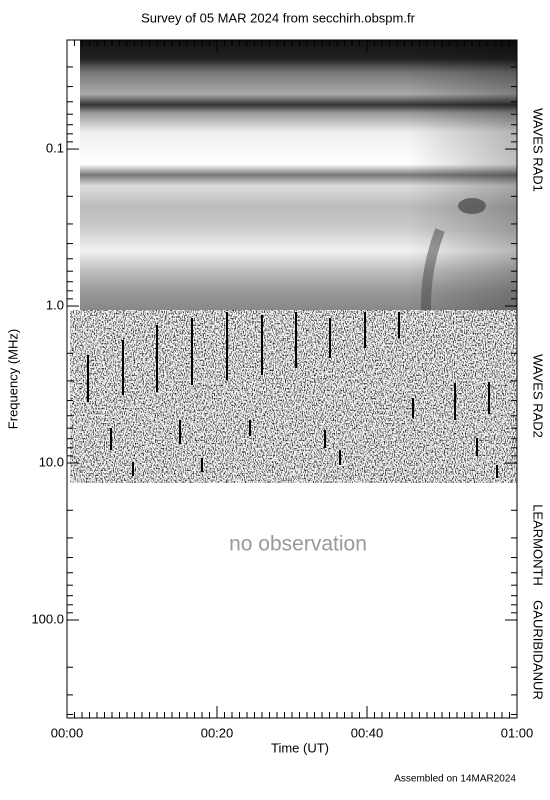  I want to click on instrument-label: GAURIBIDANUR, so click(538, 650).